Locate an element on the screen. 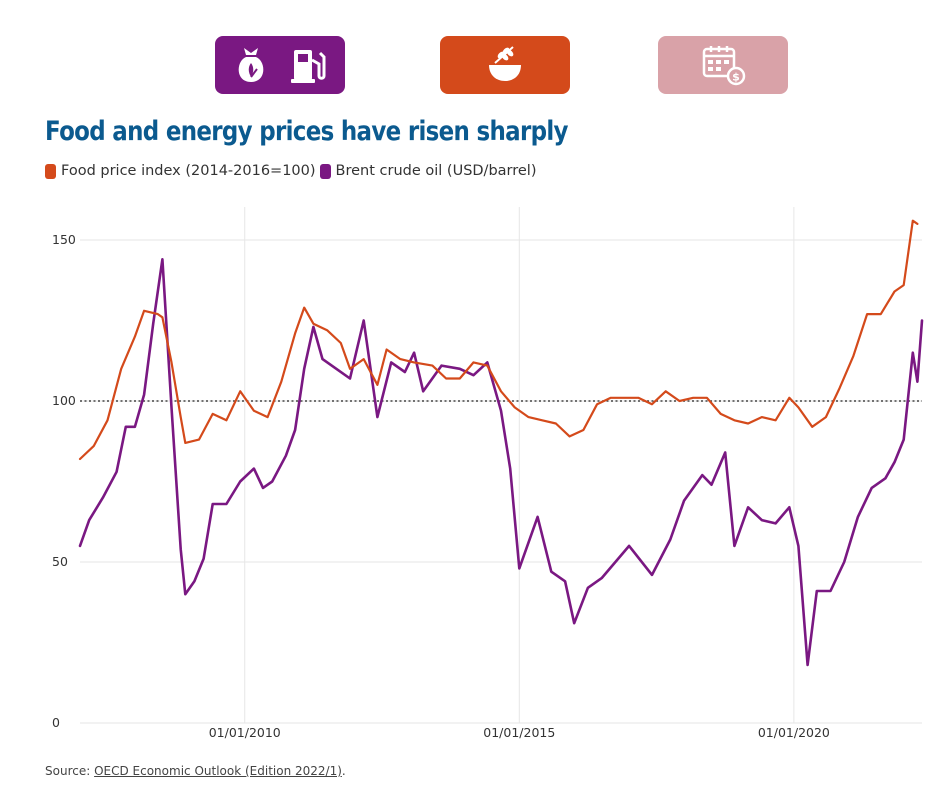 This screenshot has width=950, height=801. tab-calendar: $ is located at coordinates (723, 65).